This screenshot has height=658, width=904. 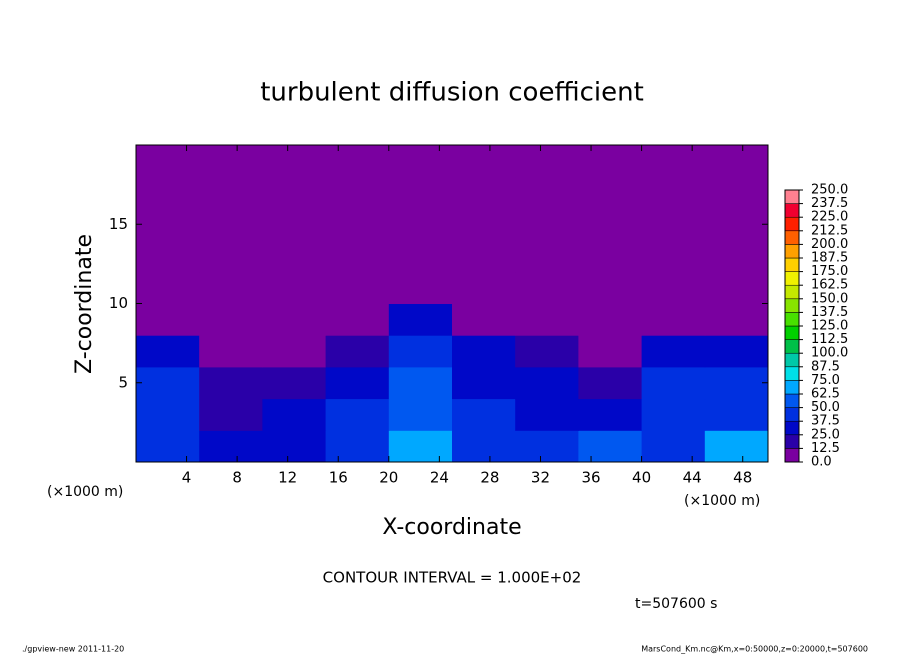 What do you see at coordinates (821, 462) in the screenshot?
I see `colorbar-label: 0.0` at bounding box center [821, 462].